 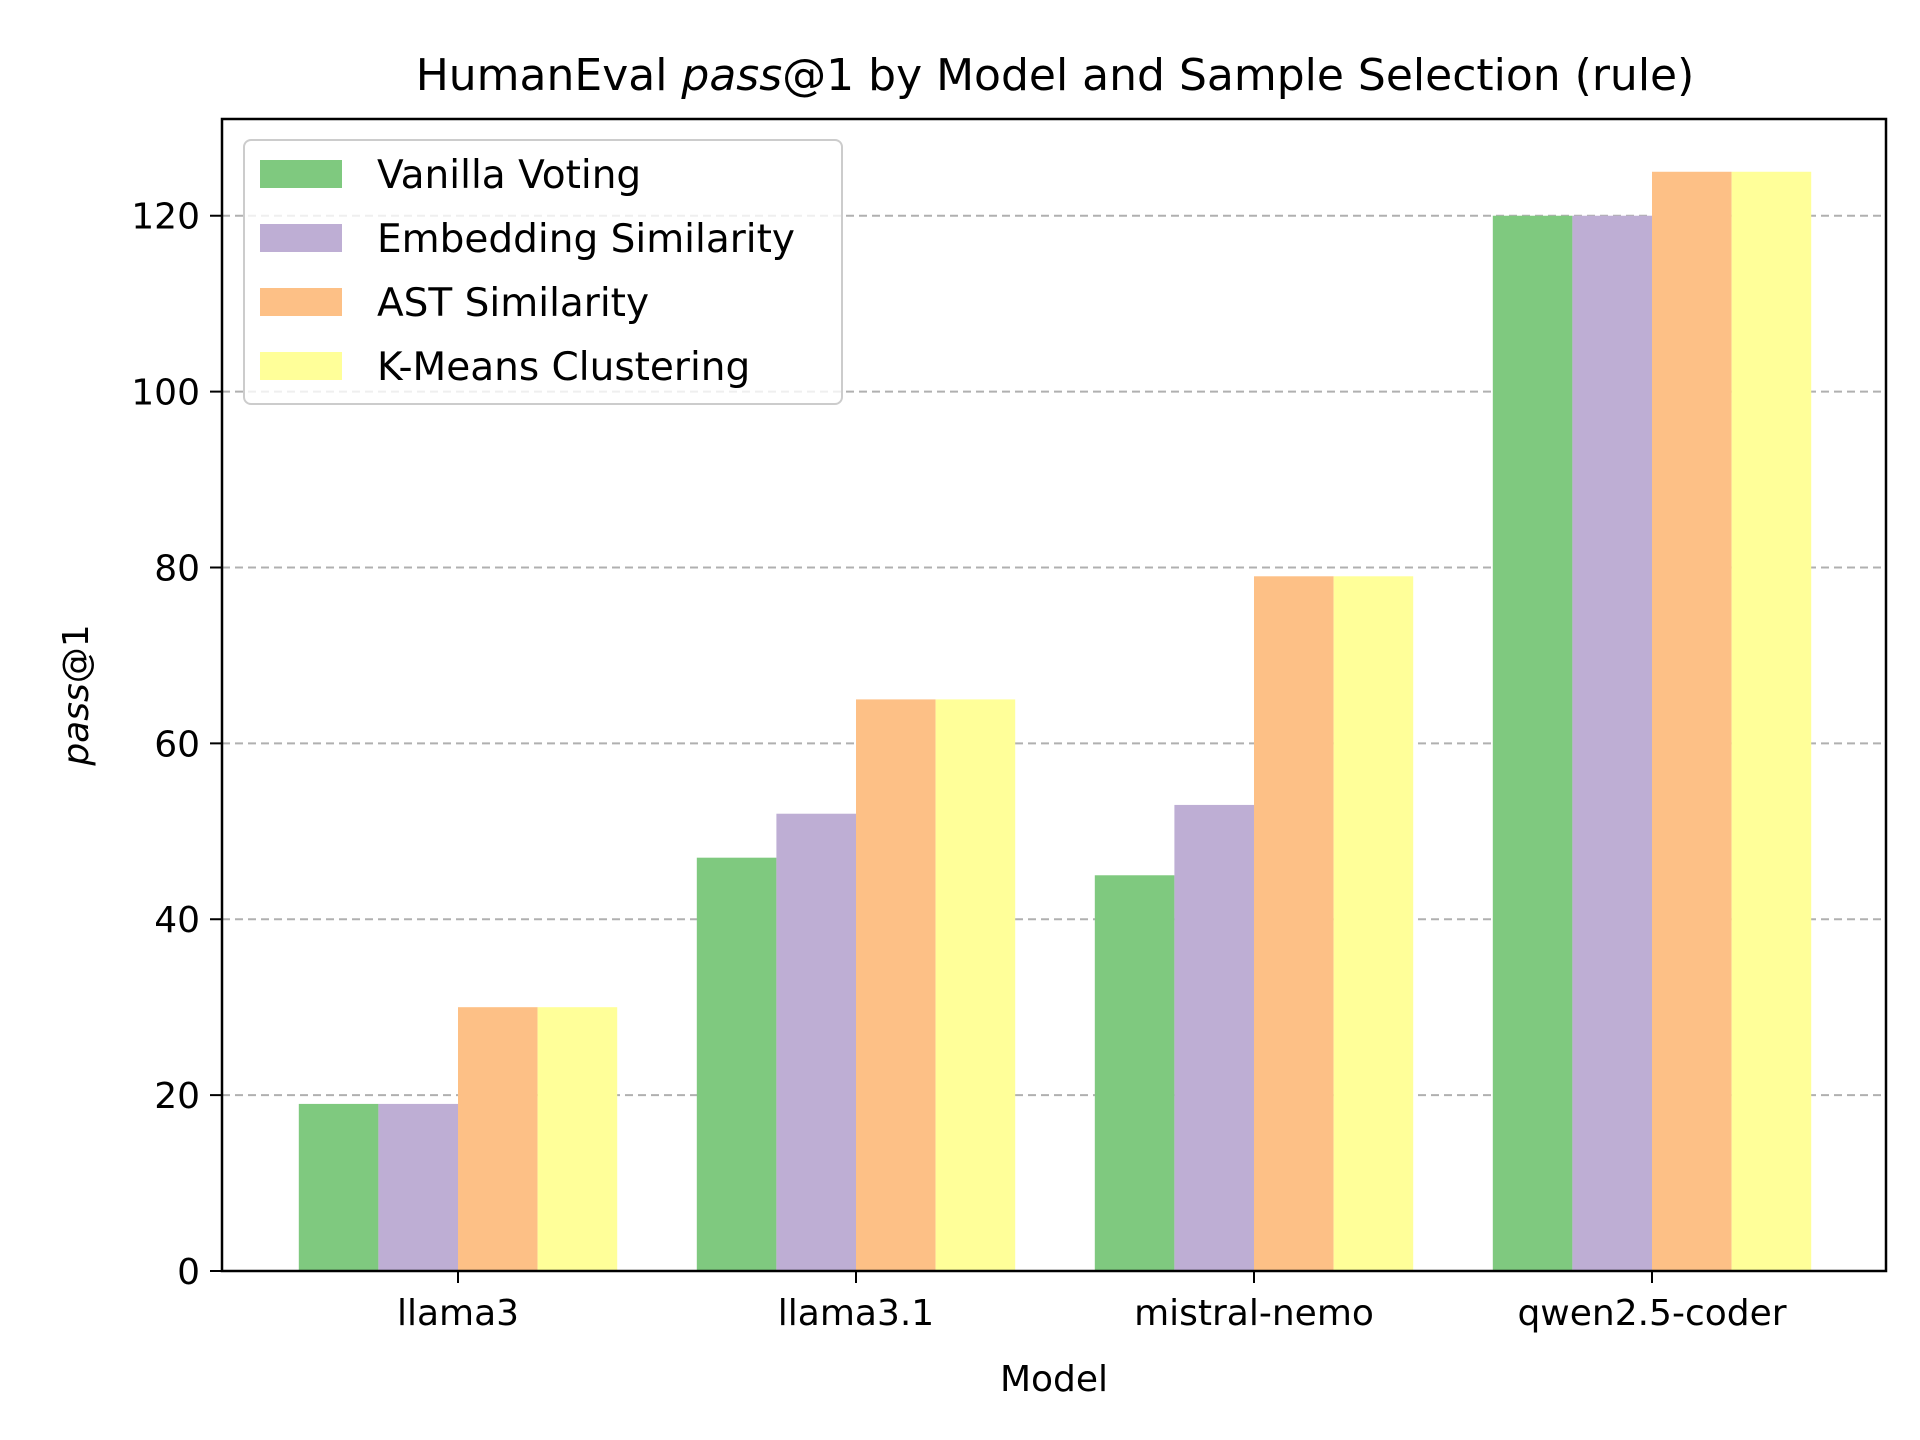 I want to click on bar-llama3-ast-similarity, so click(x=498, y=1139).